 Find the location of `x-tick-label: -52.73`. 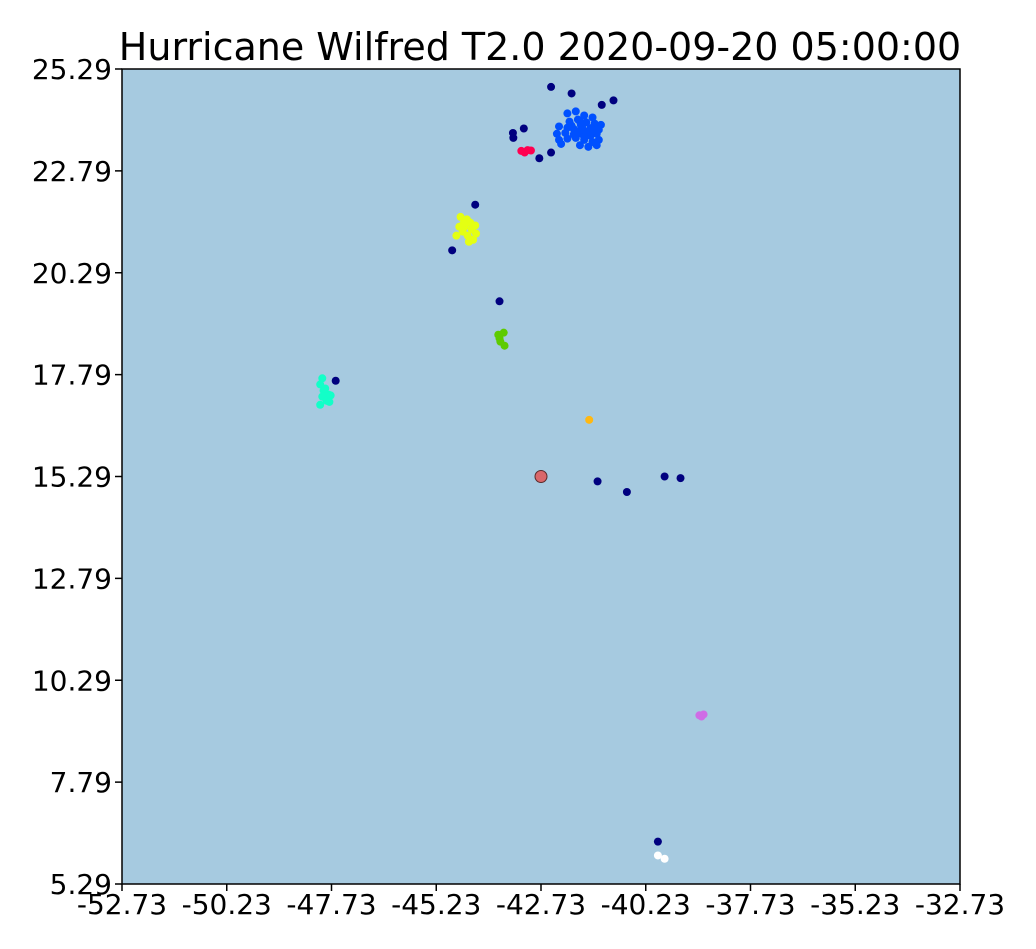

x-tick-label: -52.73 is located at coordinates (122, 904).